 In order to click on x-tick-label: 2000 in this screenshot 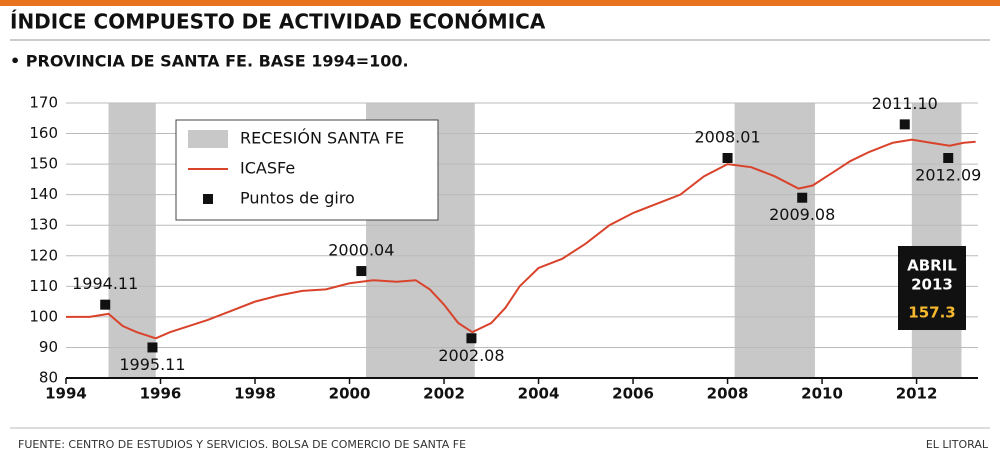, I will do `click(350, 394)`.